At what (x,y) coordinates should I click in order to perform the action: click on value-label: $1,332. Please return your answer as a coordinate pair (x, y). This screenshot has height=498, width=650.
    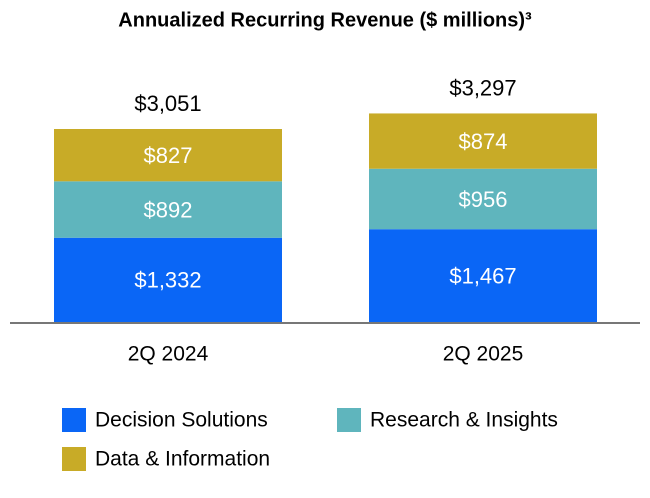
    Looking at the image, I should click on (167, 280).